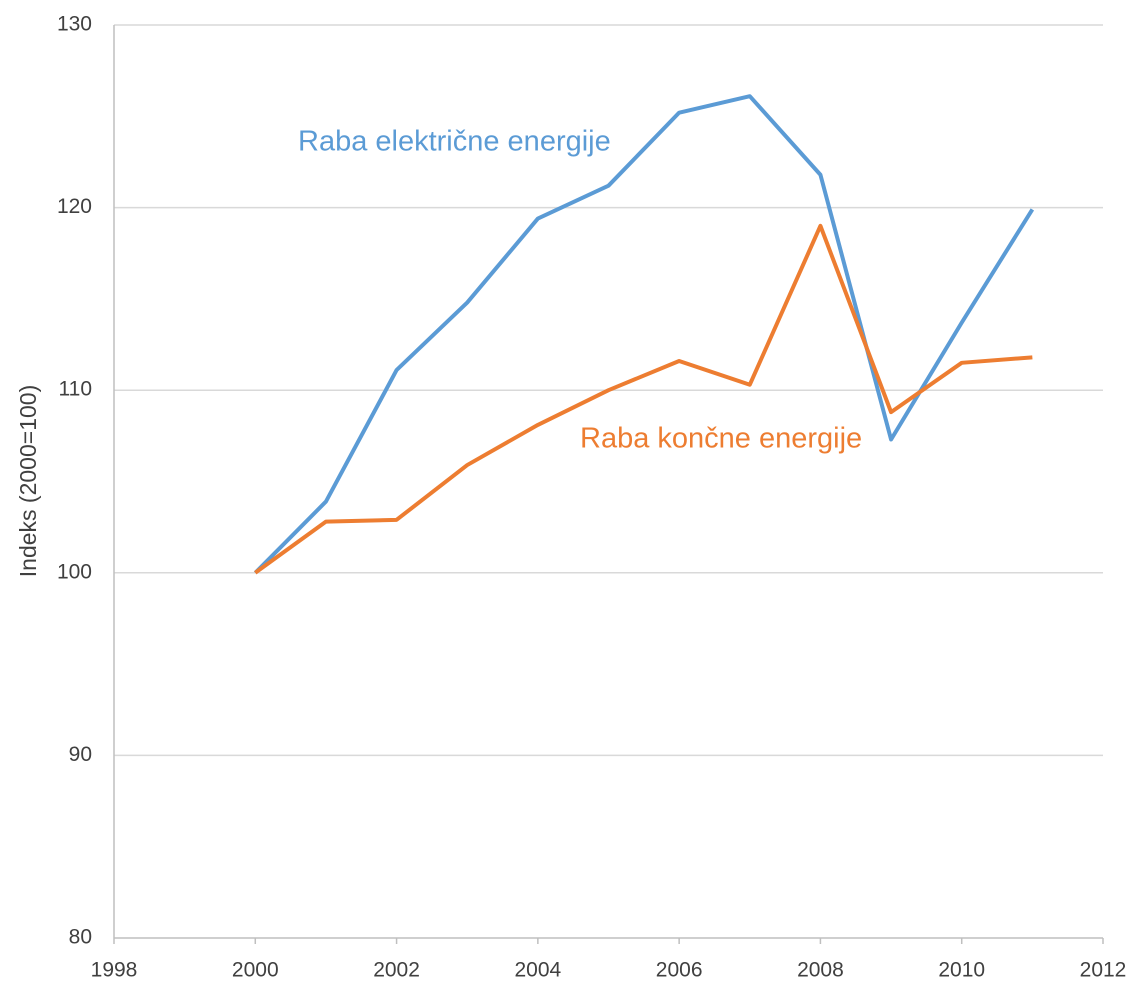 The width and height of the screenshot is (1132, 997). Describe the element at coordinates (537, 970) in the screenshot. I see `x-tick-label: 2004` at that location.